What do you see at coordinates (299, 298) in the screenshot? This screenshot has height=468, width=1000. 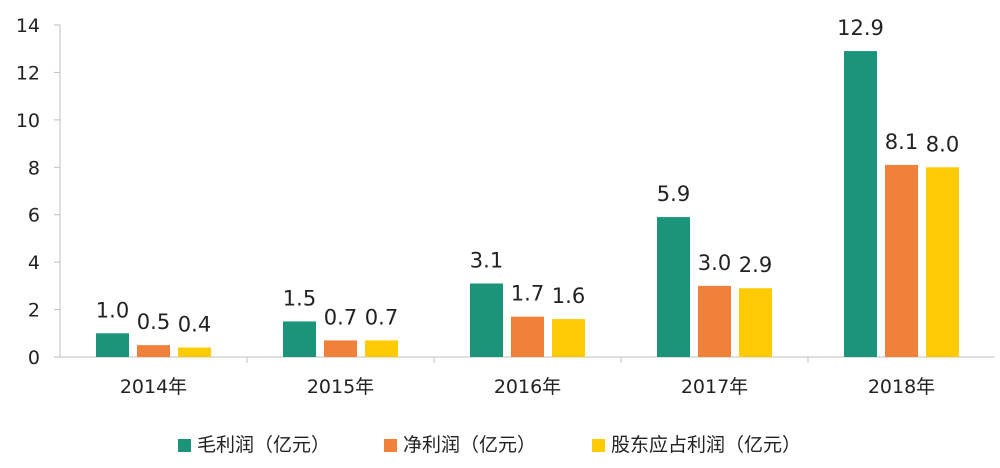 I see `data-label: 1.5` at bounding box center [299, 298].